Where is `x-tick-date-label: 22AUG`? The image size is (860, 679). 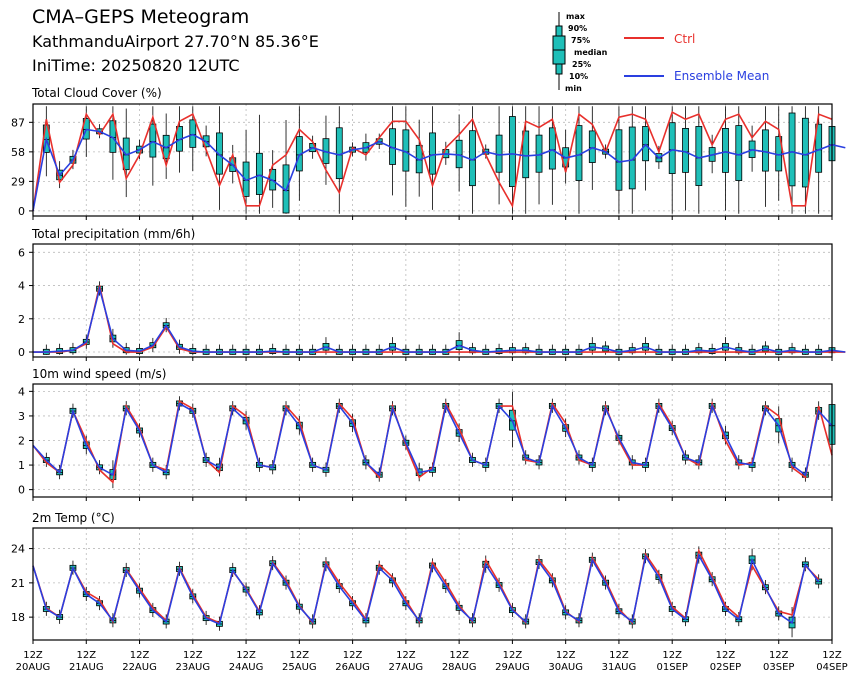 x-tick-date-label: 22AUG is located at coordinates (139, 667).